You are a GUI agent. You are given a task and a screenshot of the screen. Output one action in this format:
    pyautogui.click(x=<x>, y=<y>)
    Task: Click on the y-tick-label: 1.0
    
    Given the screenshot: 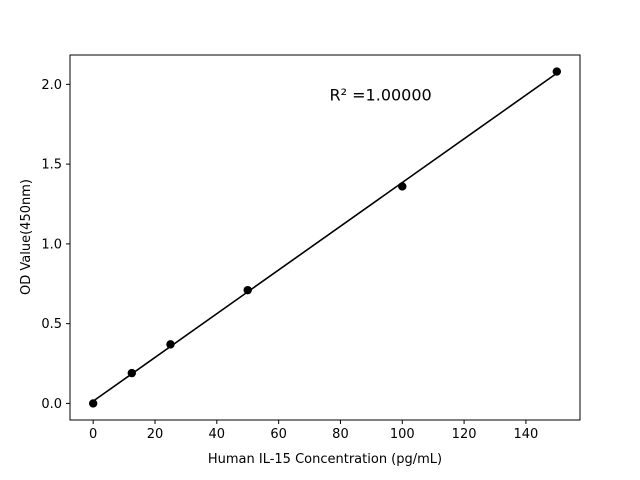 What is the action you would take?
    pyautogui.click(x=51, y=244)
    